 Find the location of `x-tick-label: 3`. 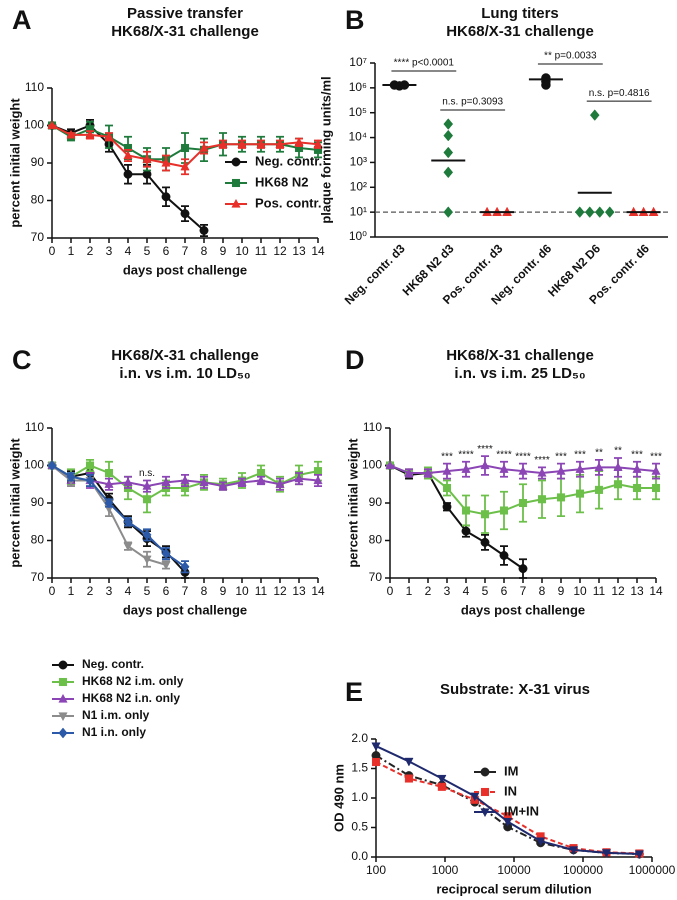

x-tick-label: 3 is located at coordinates (109, 251).